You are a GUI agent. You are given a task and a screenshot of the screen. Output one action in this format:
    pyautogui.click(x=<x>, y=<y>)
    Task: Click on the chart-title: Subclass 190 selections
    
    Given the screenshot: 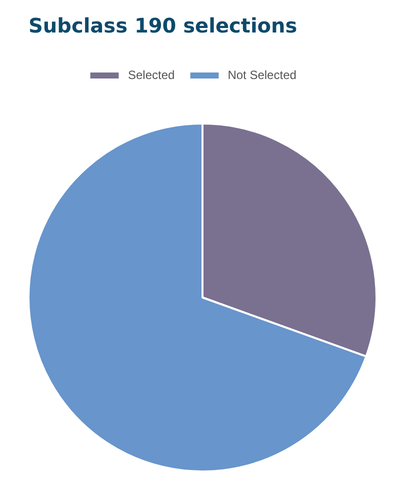 What is the action you would take?
    pyautogui.click(x=163, y=26)
    